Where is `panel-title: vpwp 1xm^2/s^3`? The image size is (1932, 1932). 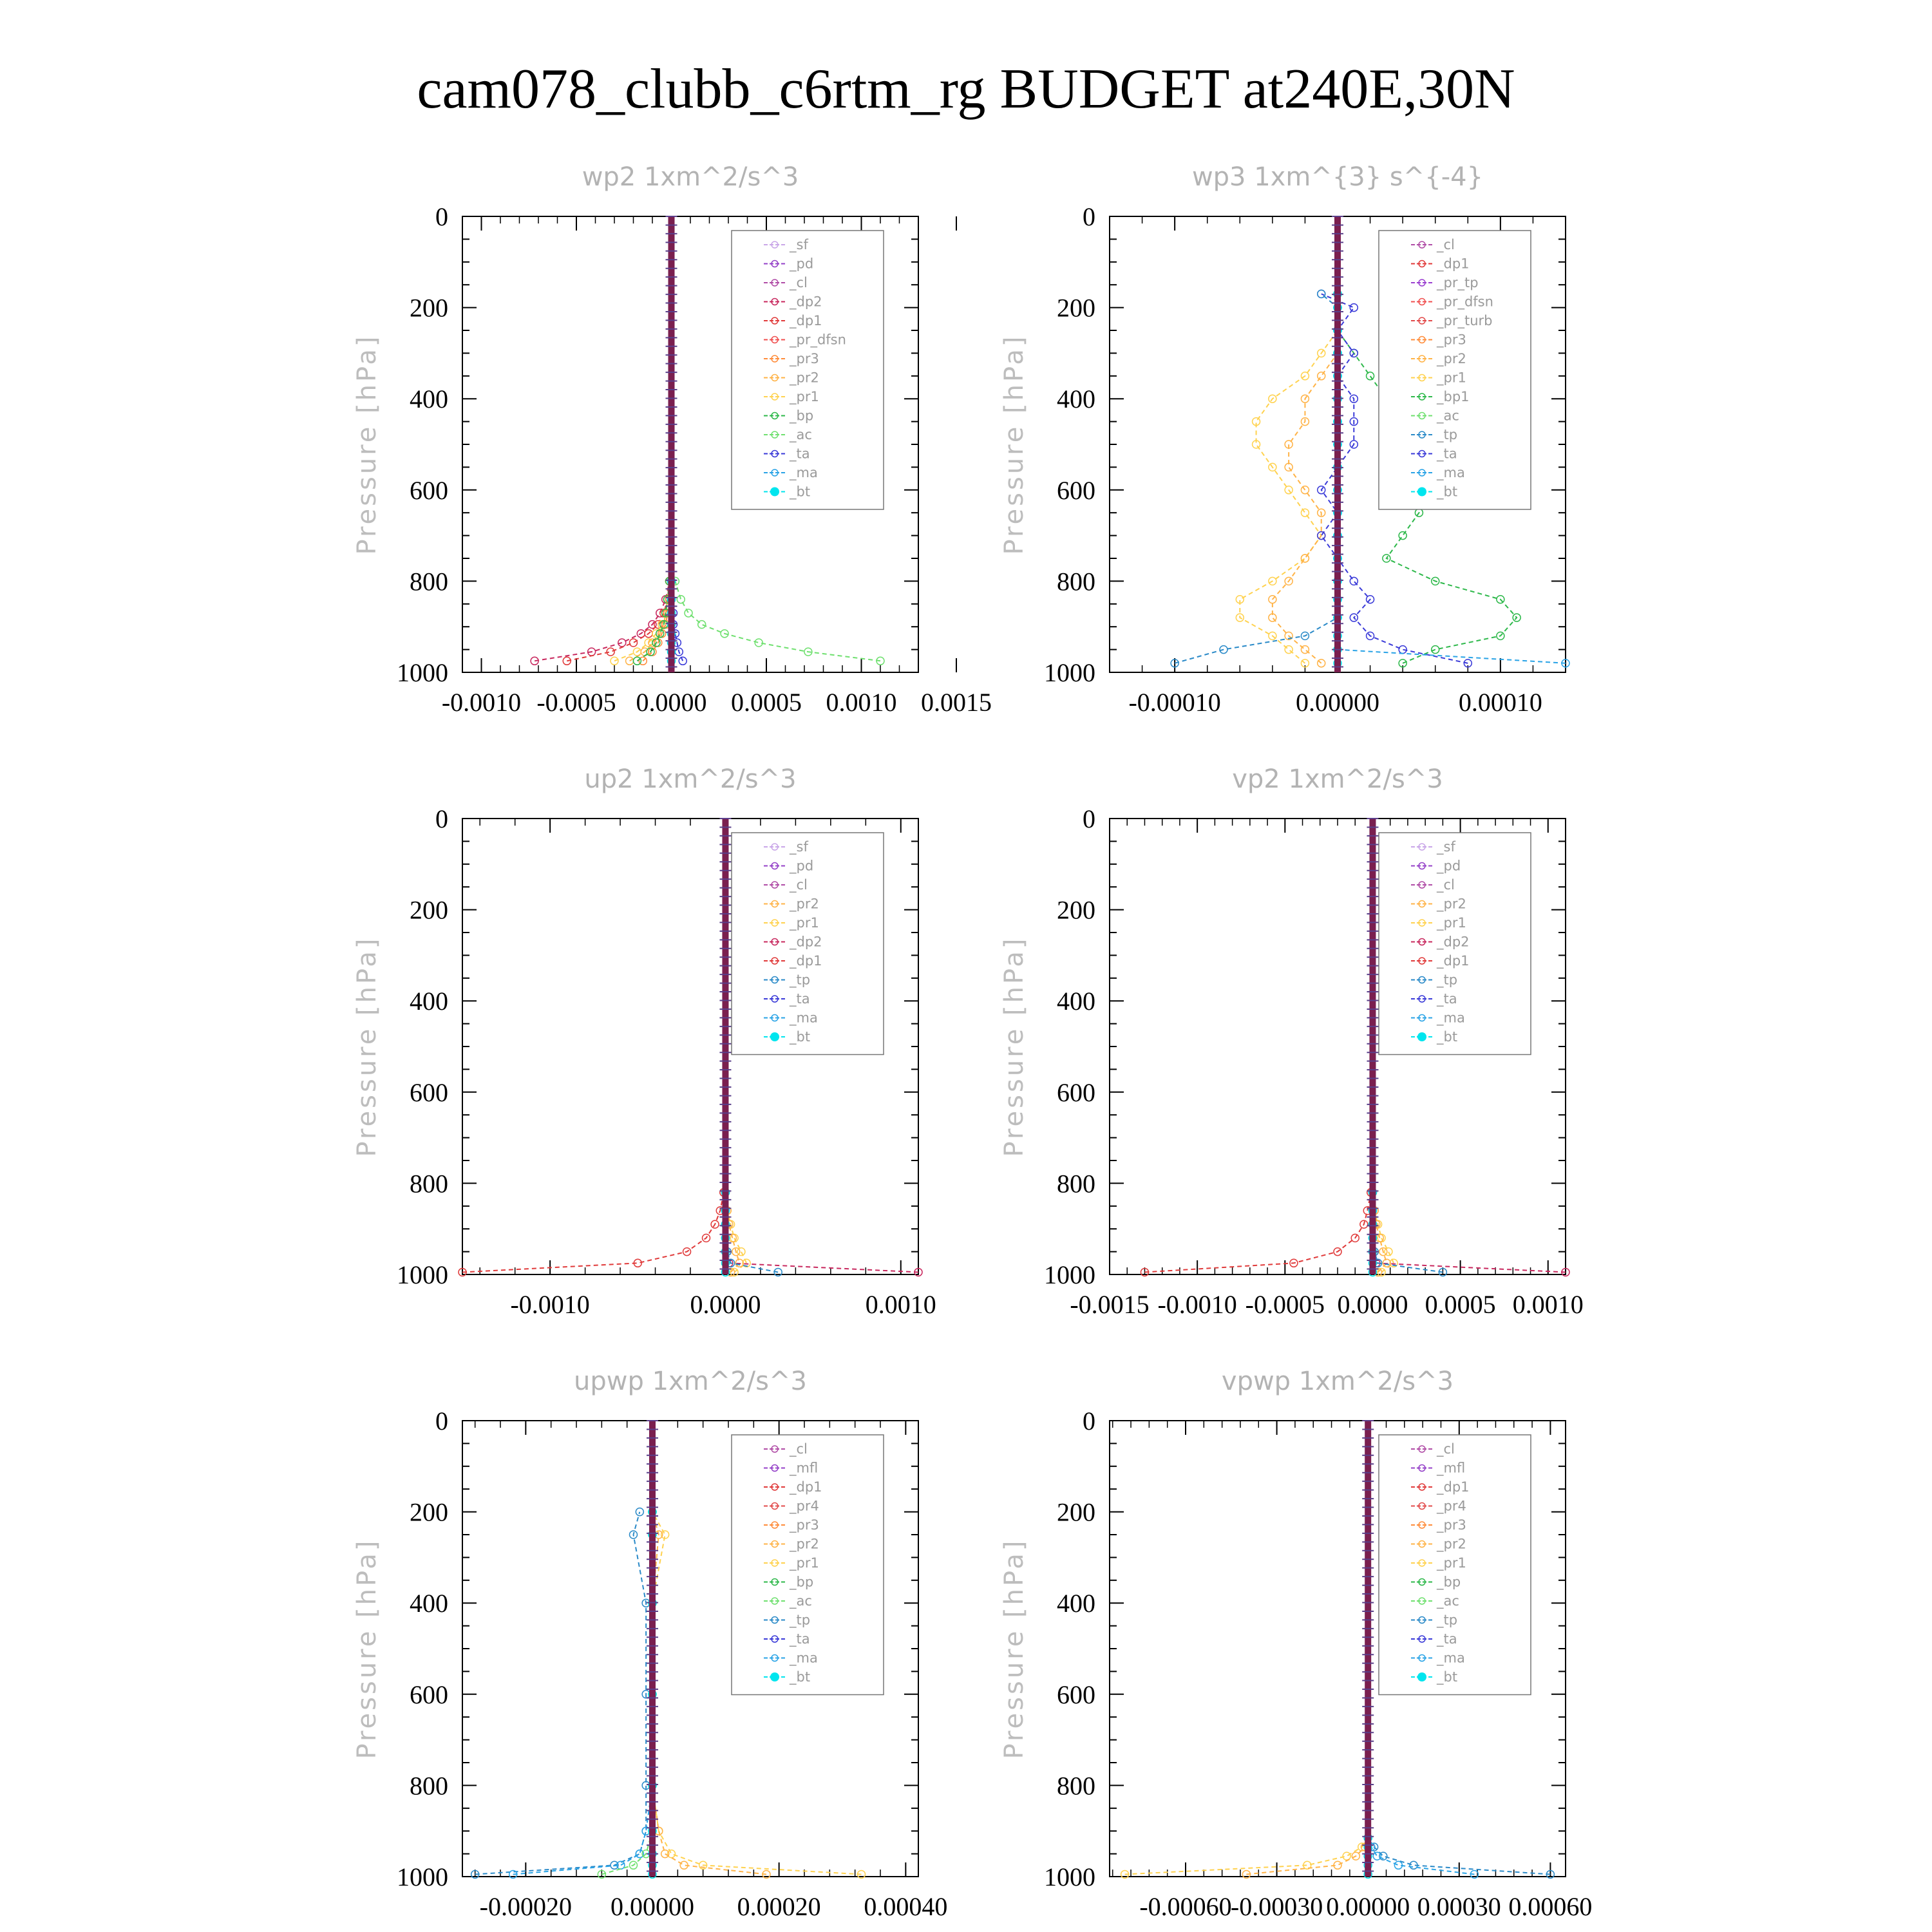 panel-title: vpwp 1xm^2/s^3 is located at coordinates (1338, 1382).